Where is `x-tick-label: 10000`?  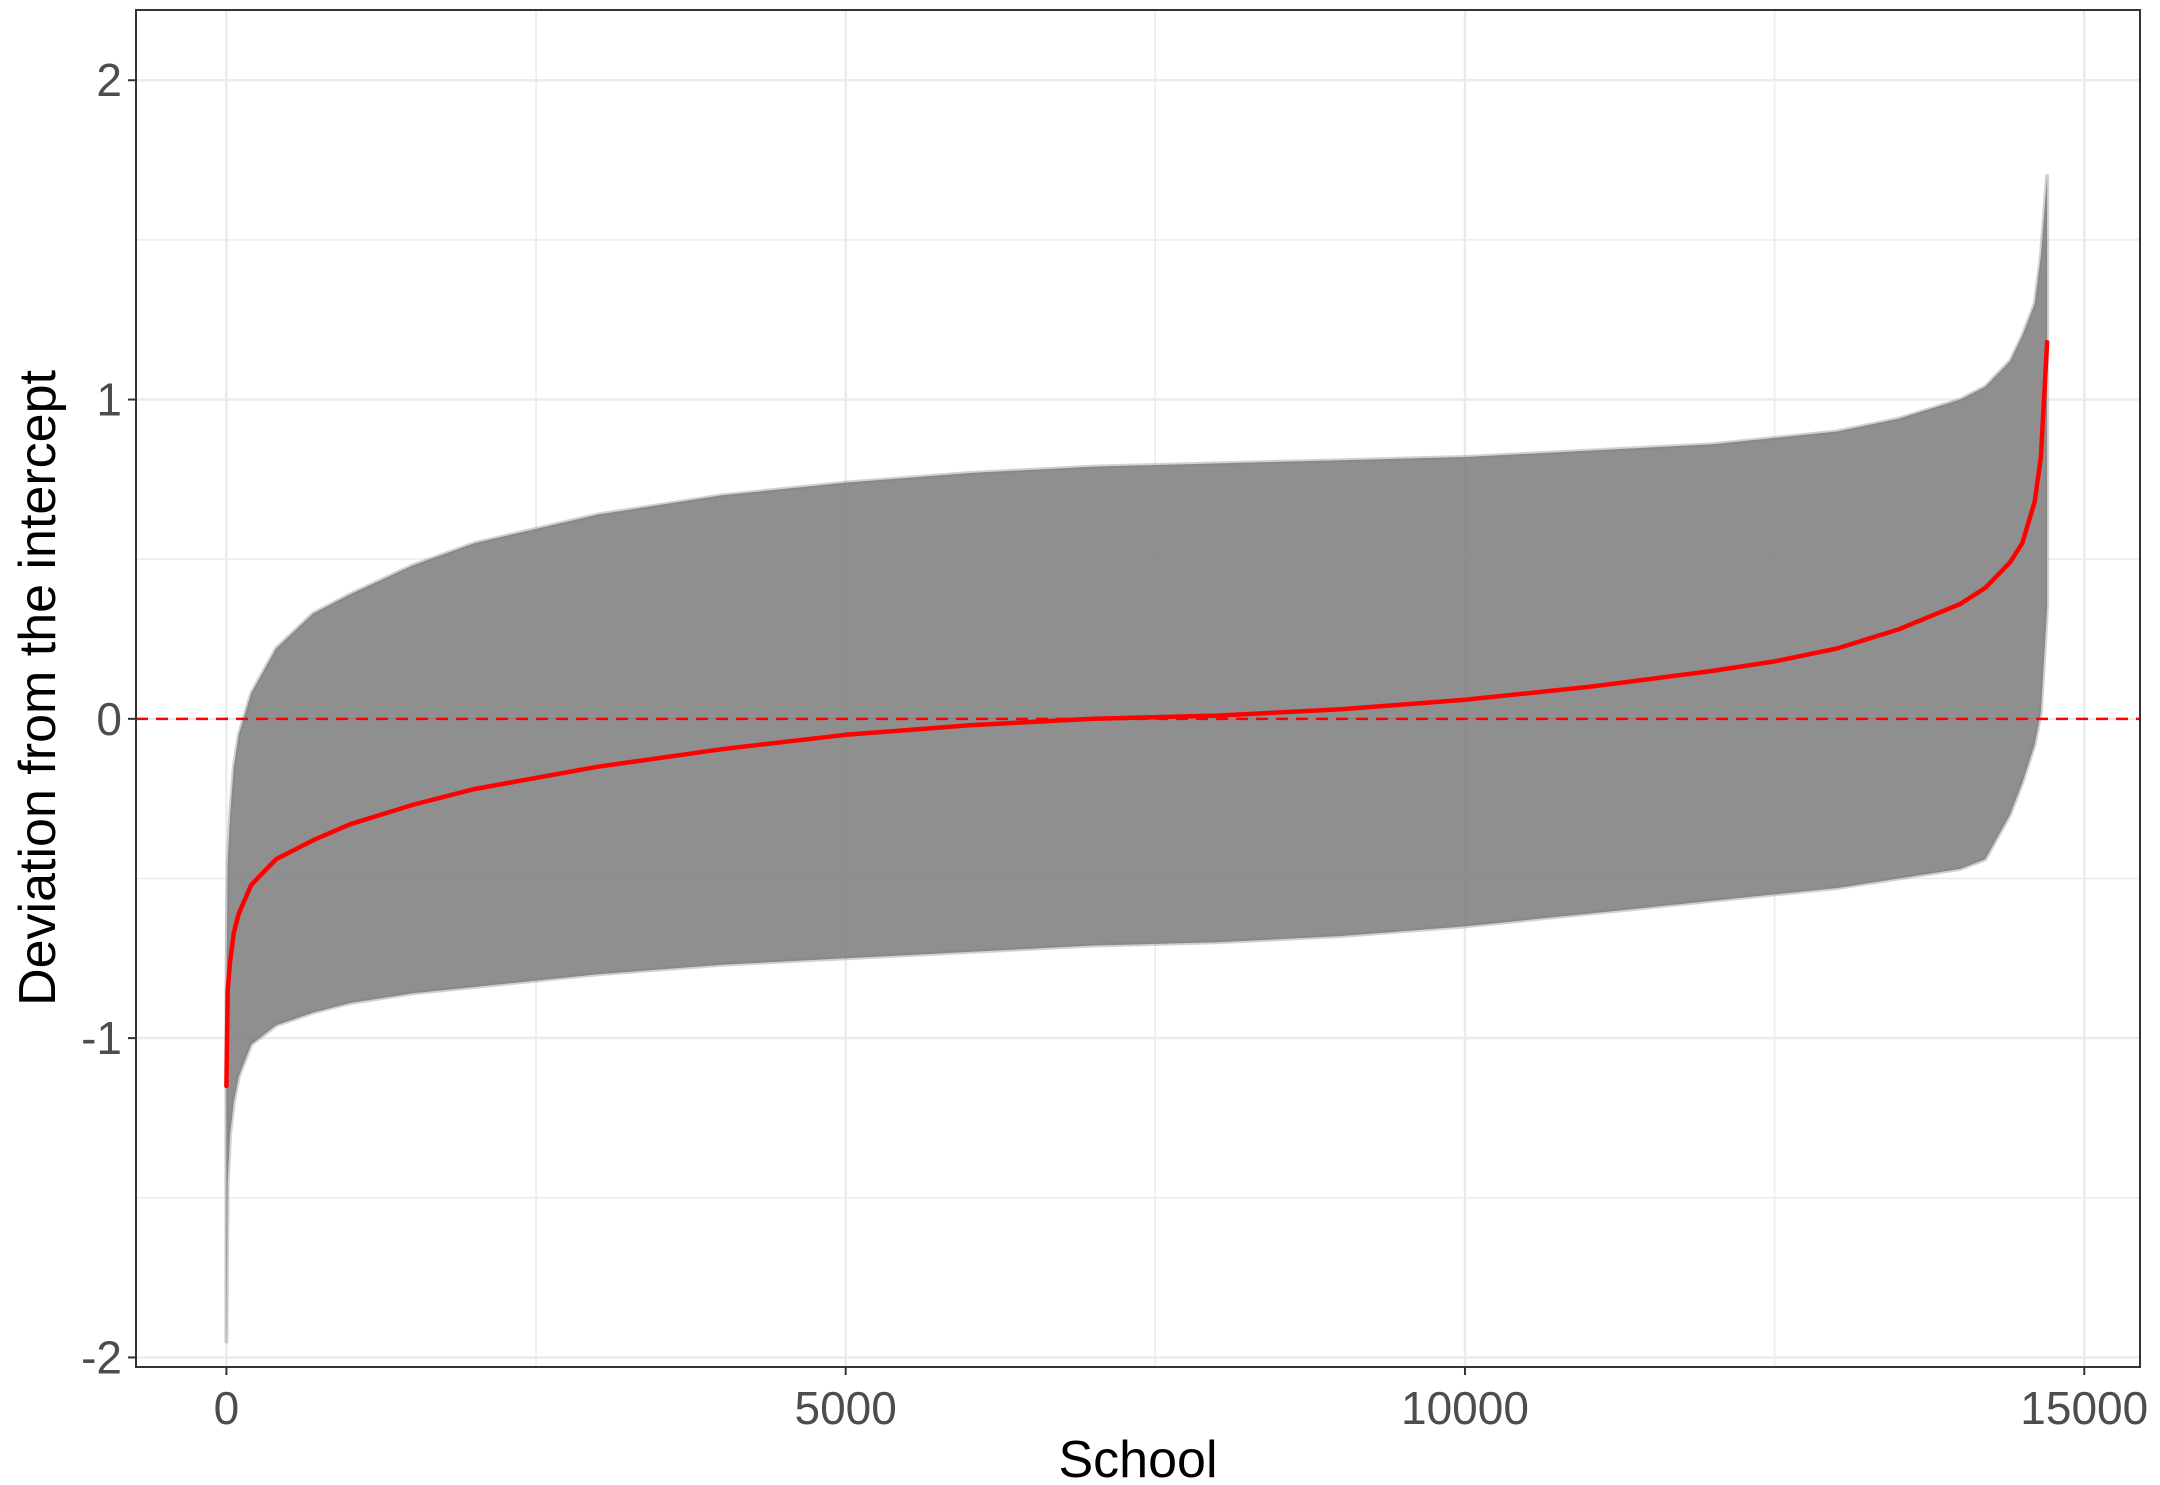 x-tick-label: 10000 is located at coordinates (1465, 1408).